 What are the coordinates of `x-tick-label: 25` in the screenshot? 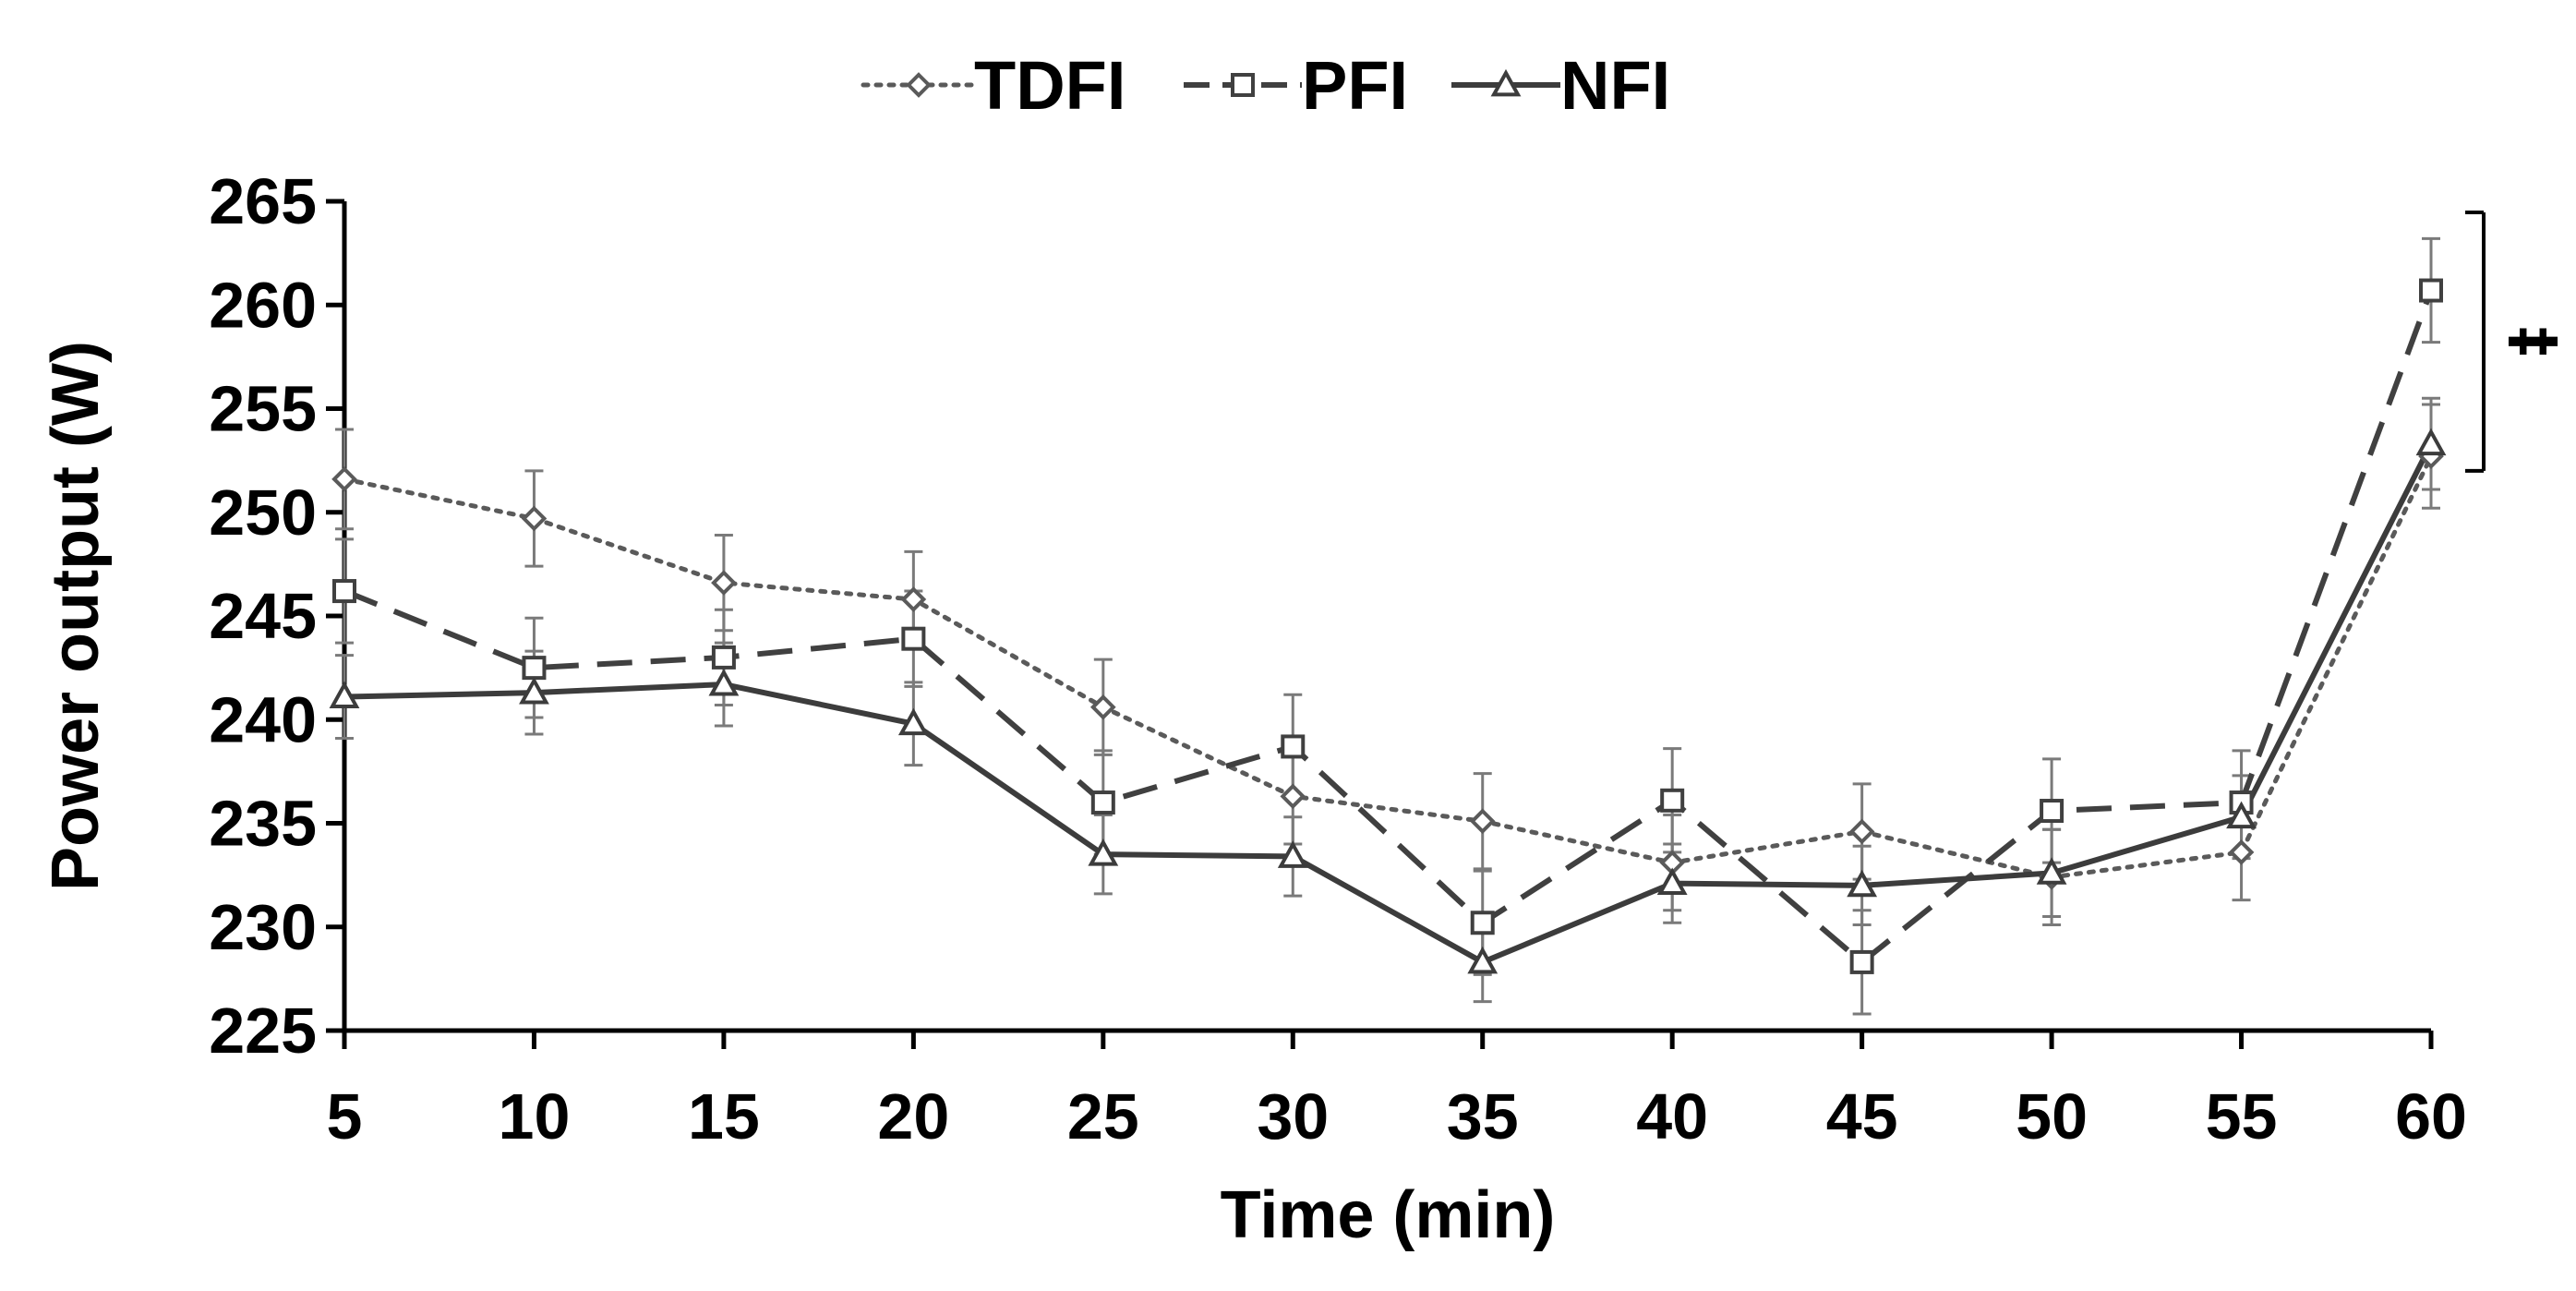 It's located at (1103, 1116).